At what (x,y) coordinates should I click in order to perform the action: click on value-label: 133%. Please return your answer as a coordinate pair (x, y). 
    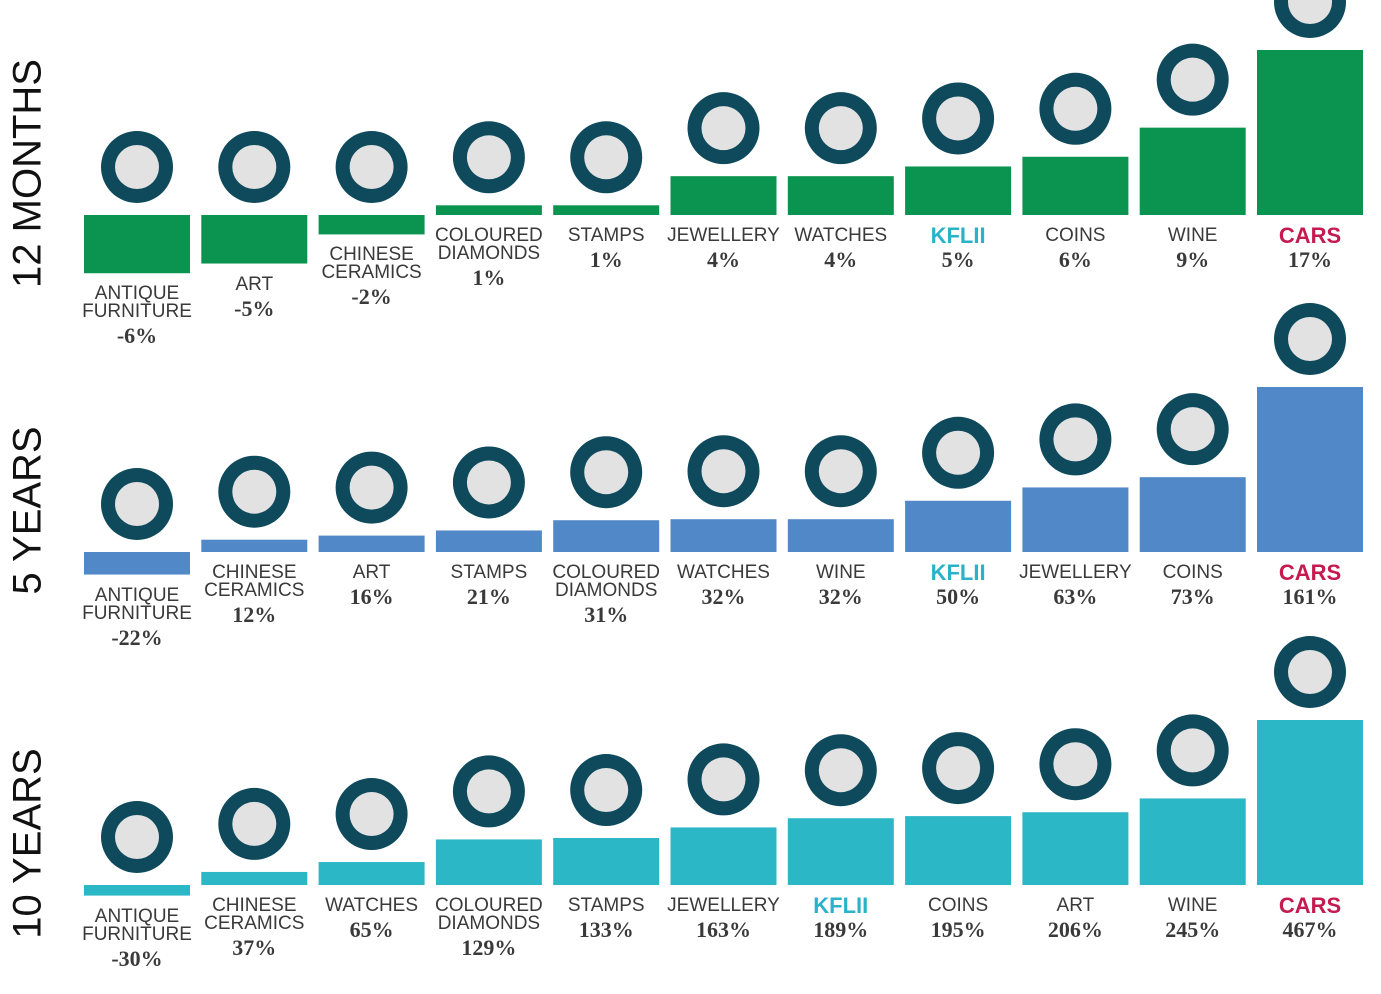
    Looking at the image, I should click on (606, 929).